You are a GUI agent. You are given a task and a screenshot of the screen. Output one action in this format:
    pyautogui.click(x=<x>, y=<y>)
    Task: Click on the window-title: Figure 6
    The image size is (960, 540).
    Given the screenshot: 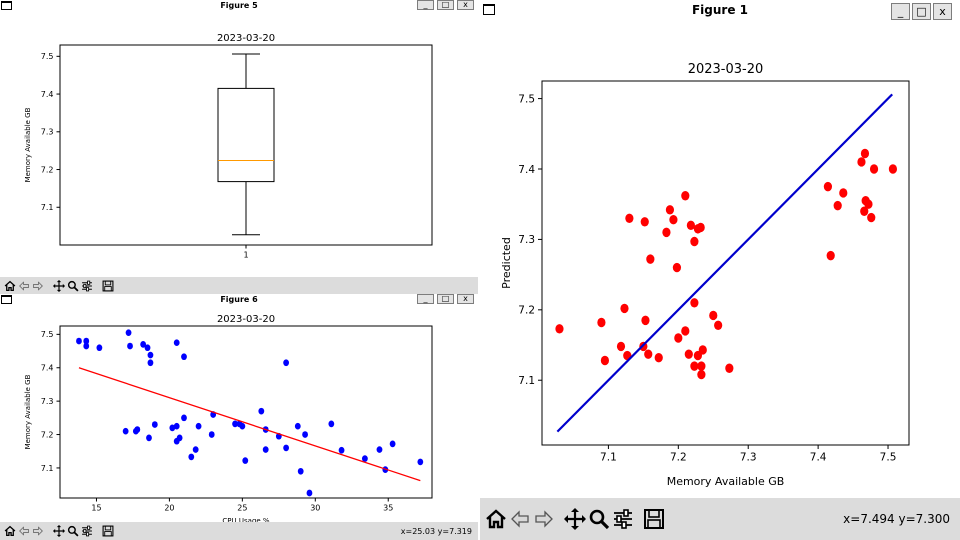 What is the action you would take?
    pyautogui.click(x=239, y=299)
    